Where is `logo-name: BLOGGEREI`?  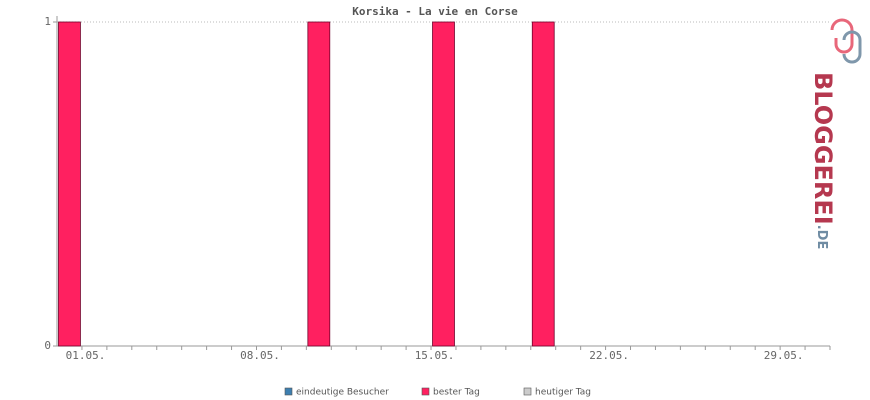 logo-name: BLOGGEREI is located at coordinates (823, 148).